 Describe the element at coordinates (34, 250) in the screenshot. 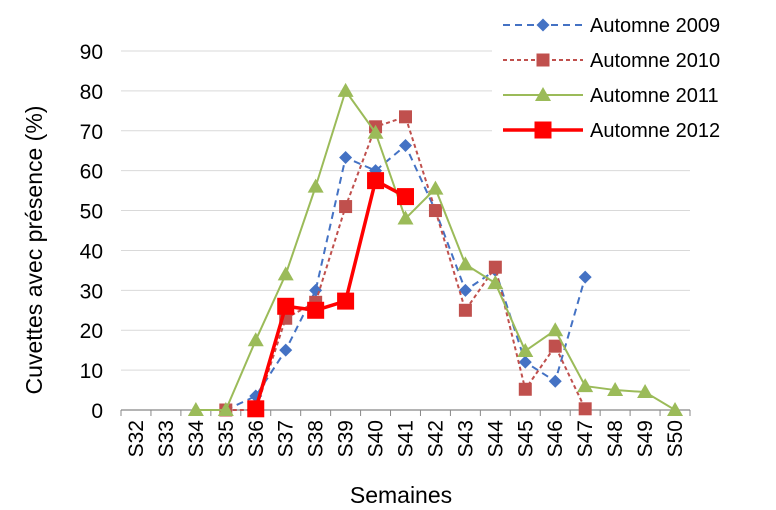

I see `y-axis-title: Cuvettes avec présence (%)` at that location.